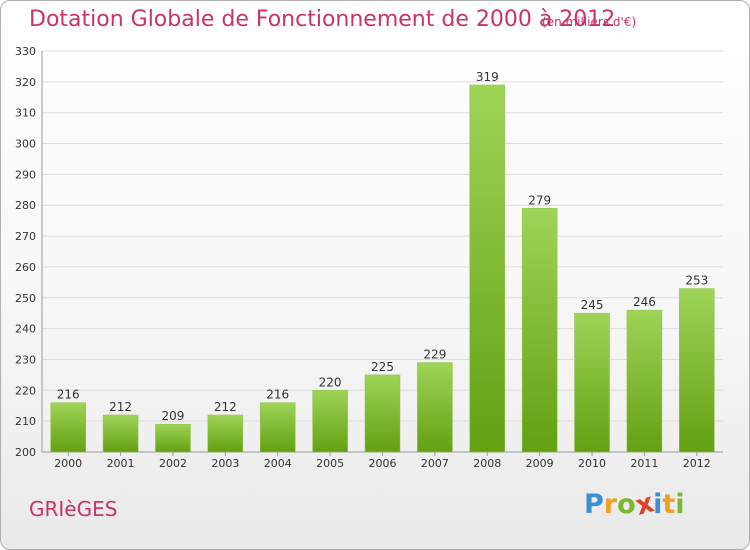 The image size is (750, 550). I want to click on logo-letter: o, so click(626, 504).